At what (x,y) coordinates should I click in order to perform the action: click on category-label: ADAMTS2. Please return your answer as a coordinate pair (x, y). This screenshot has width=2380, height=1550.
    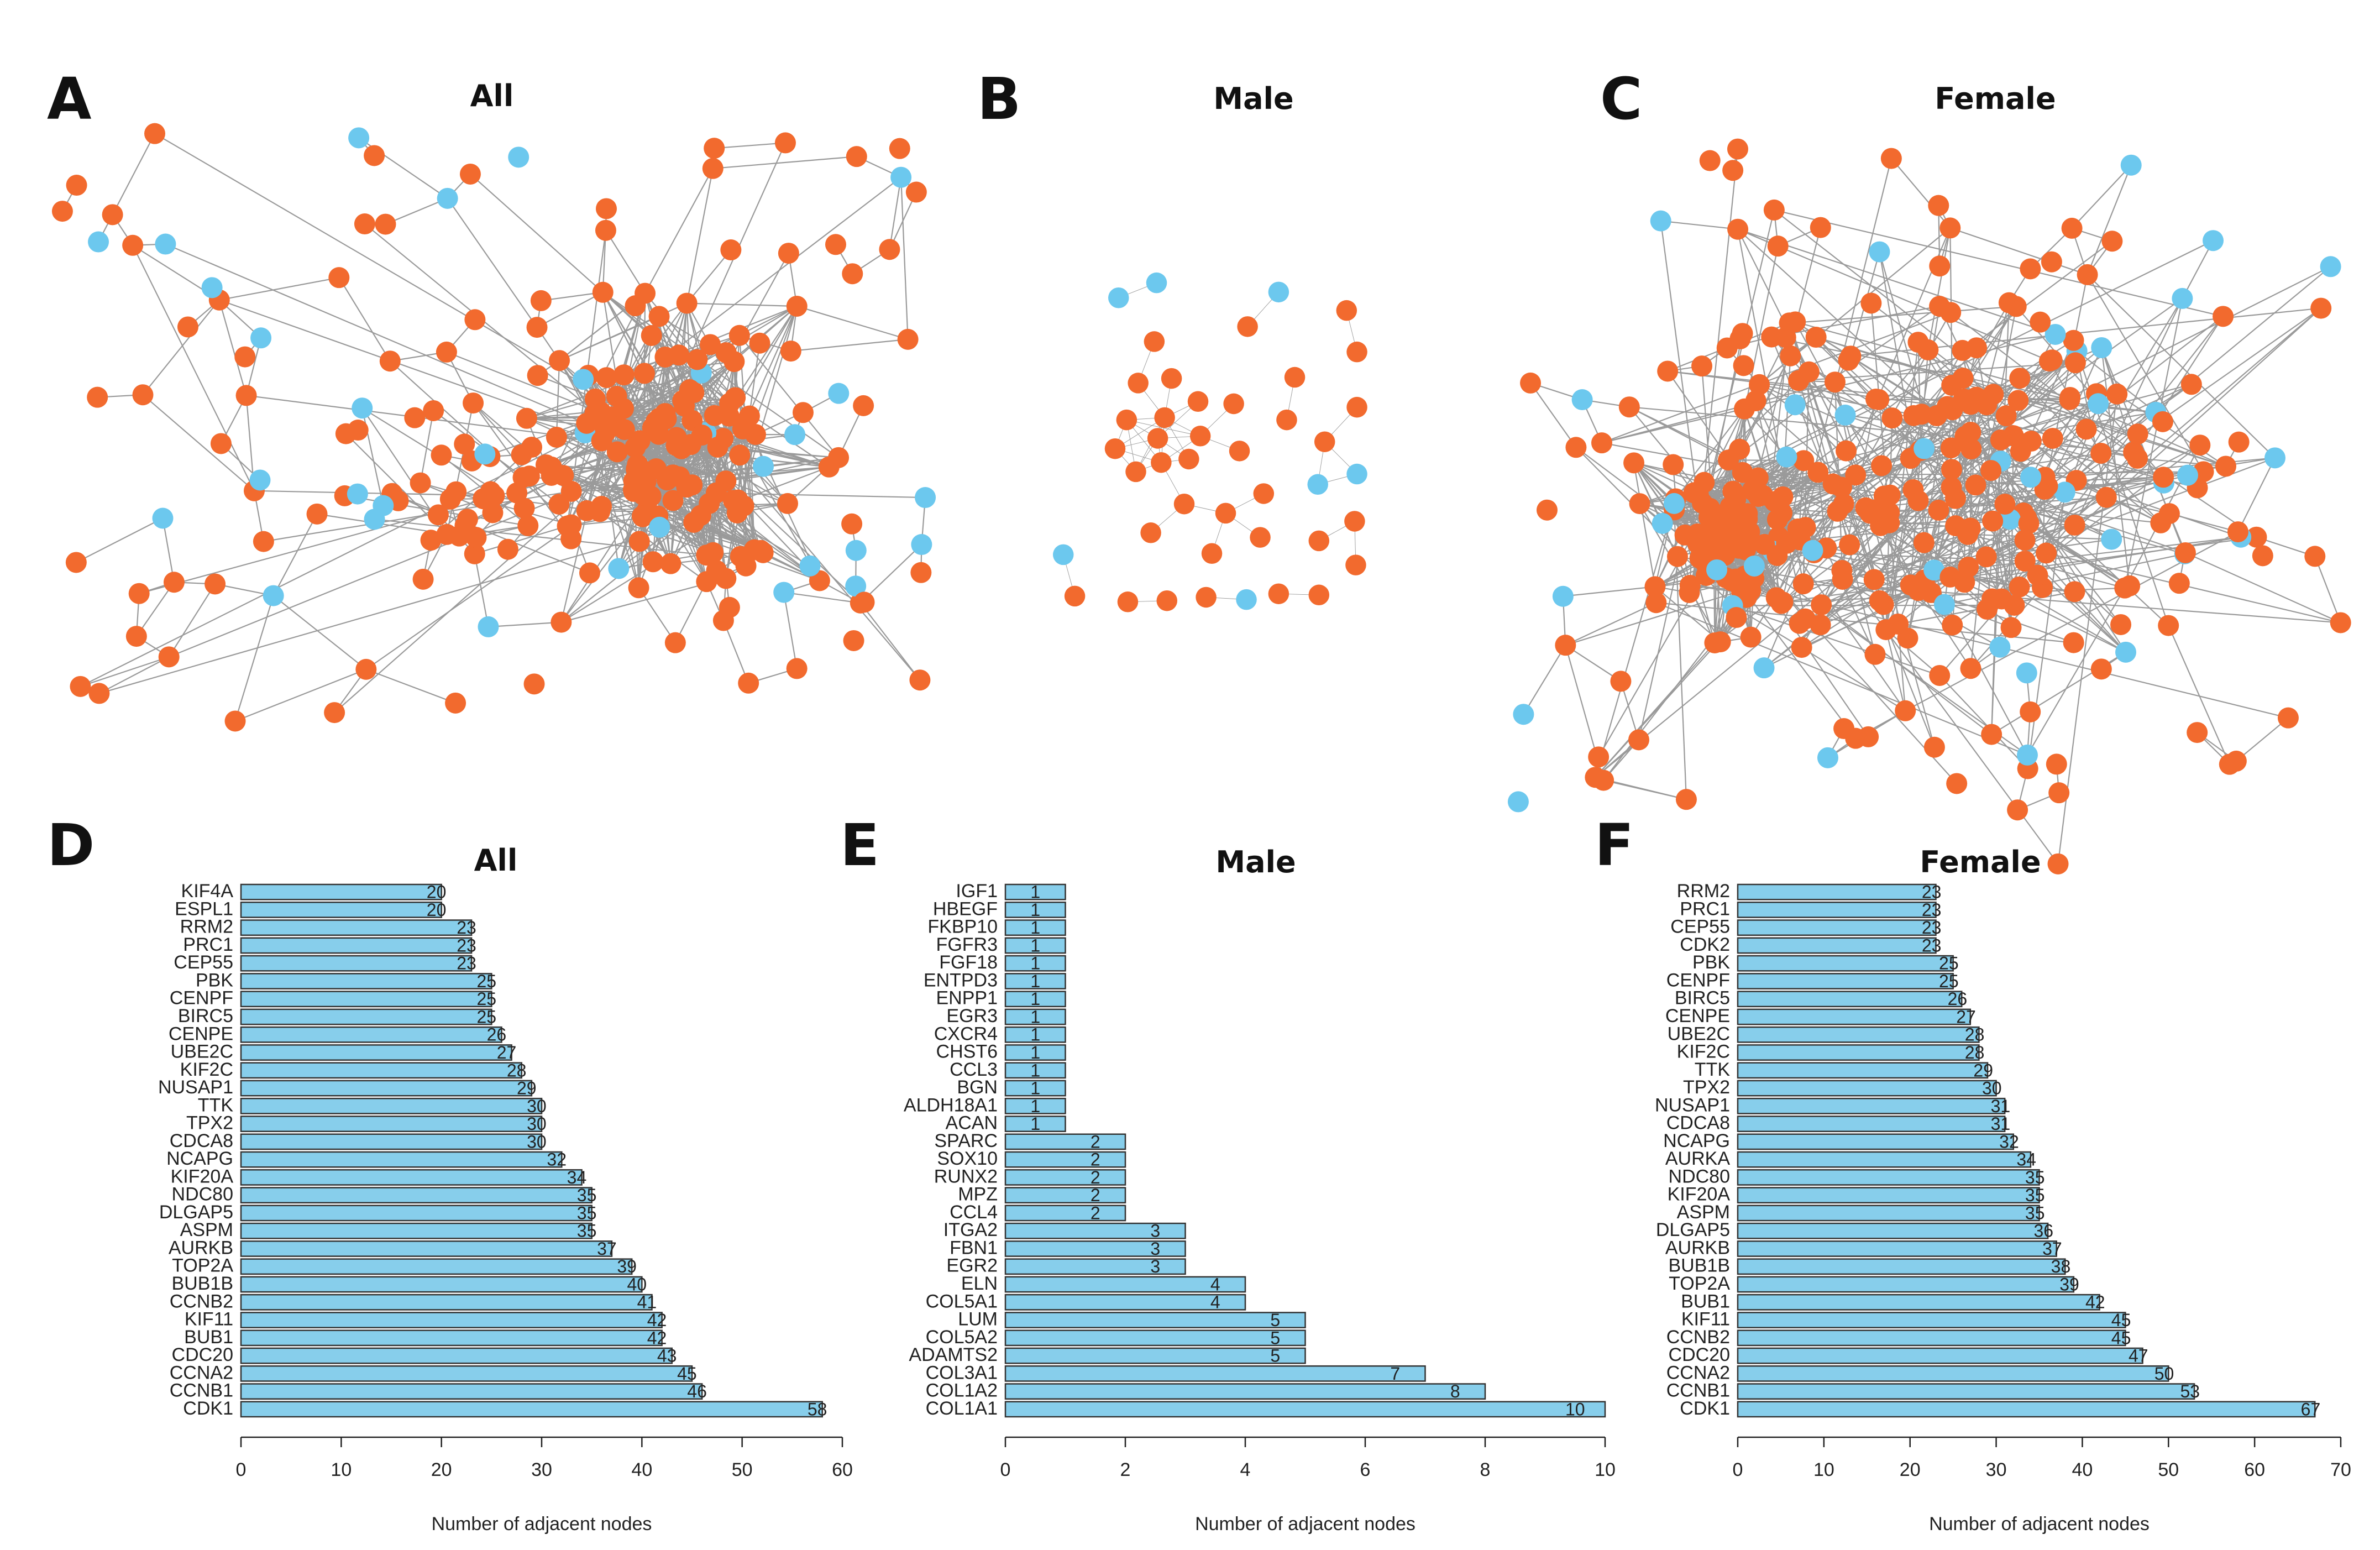
    Looking at the image, I should click on (953, 1354).